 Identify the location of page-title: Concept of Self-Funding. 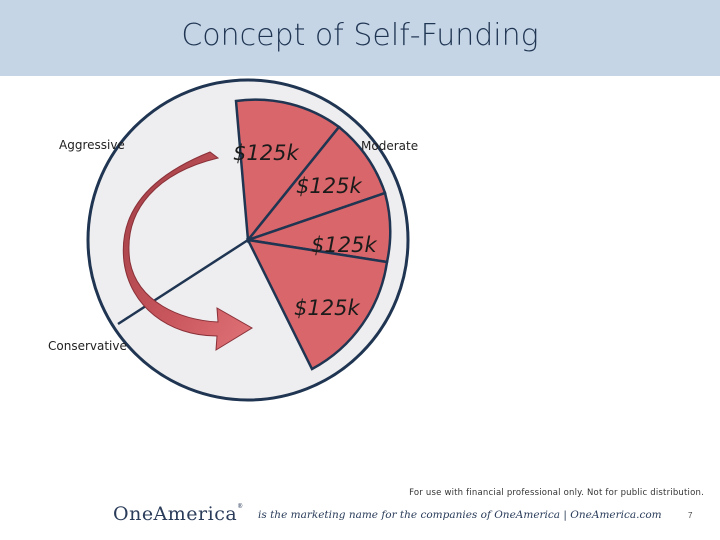
(360, 35).